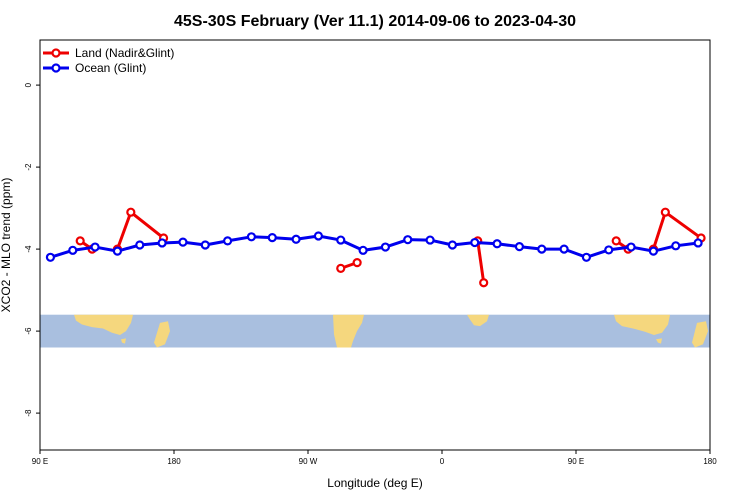  Describe the element at coordinates (28, 331) in the screenshot. I see `y-tick-label: -6` at that location.